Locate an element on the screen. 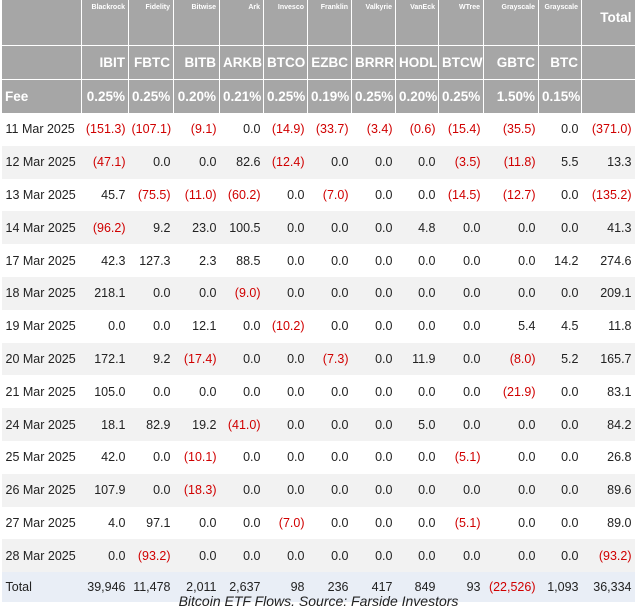 This screenshot has width=637, height=610. fee: 0.25% is located at coordinates (285, 96).